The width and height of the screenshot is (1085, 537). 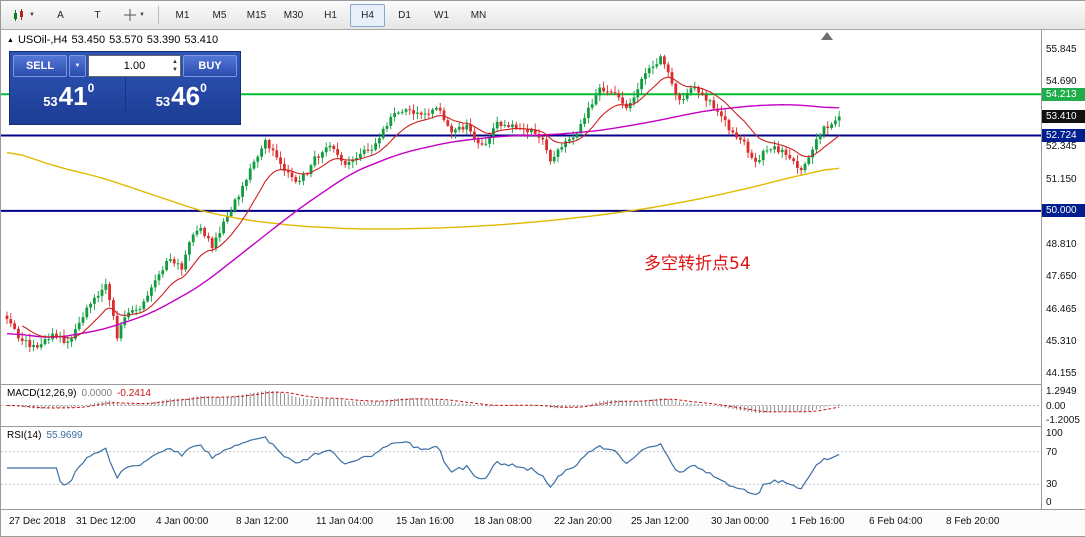 I want to click on price-badge: 53.410, so click(x=1063, y=116).